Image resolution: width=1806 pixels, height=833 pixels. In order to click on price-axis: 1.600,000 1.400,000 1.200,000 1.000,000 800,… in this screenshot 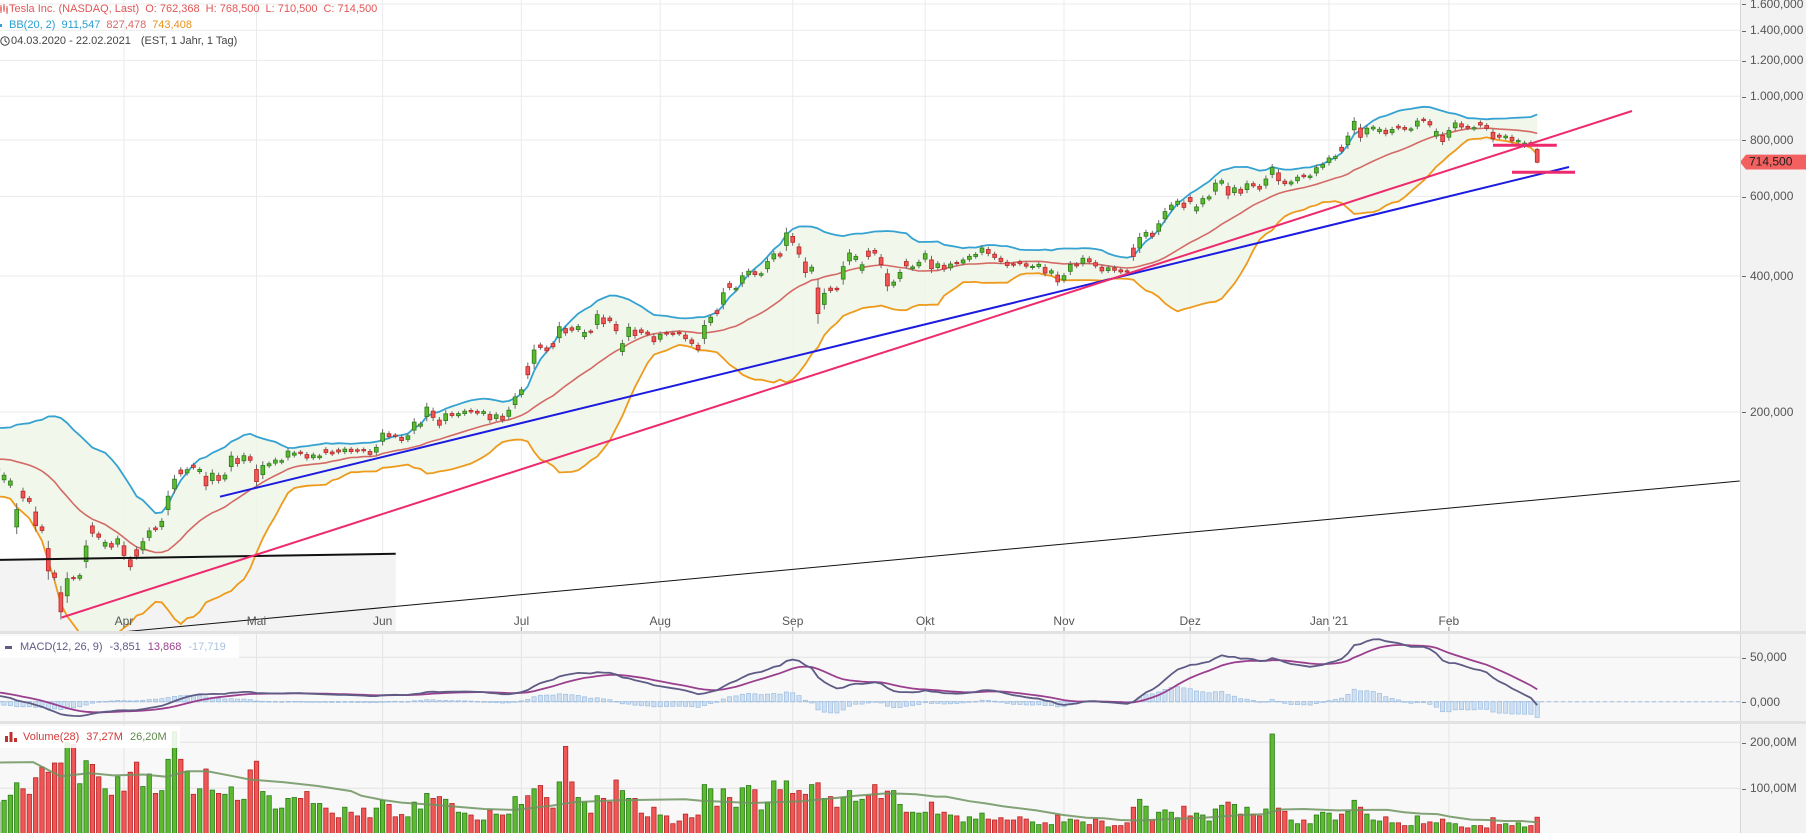, I will do `click(1773, 315)`.